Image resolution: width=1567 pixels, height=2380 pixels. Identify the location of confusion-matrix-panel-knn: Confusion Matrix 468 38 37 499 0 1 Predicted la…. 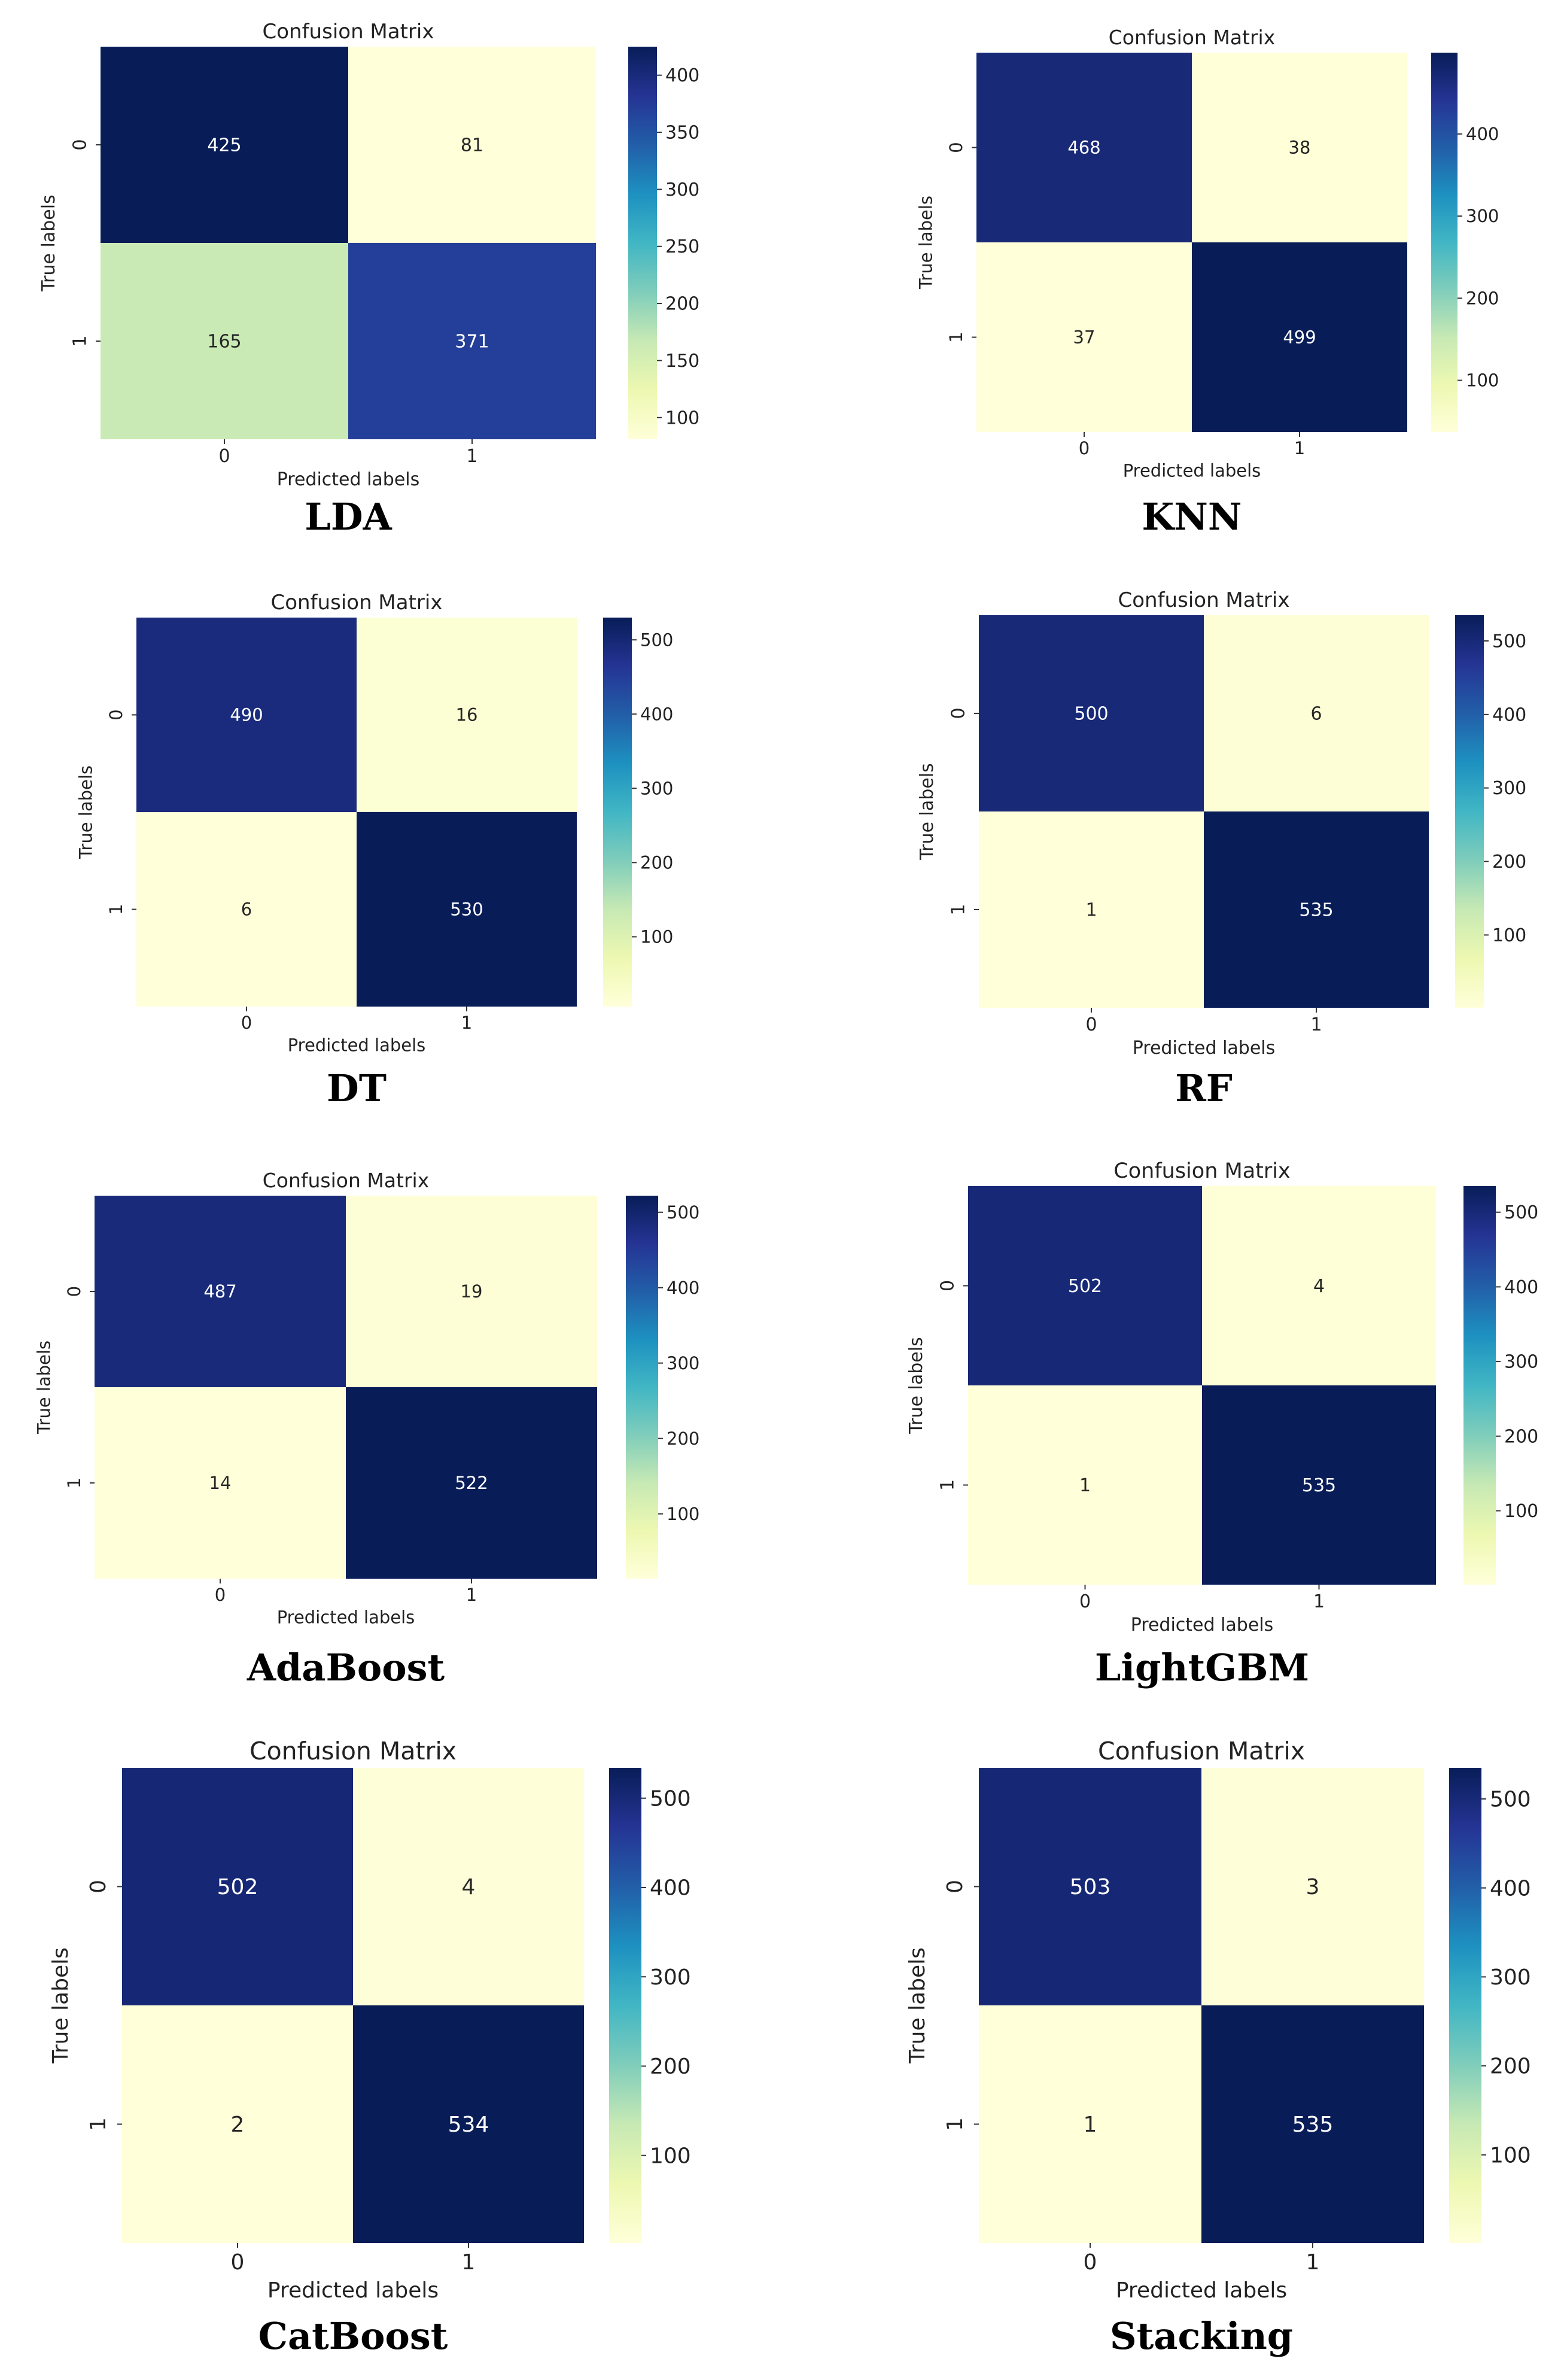
(1207, 283).